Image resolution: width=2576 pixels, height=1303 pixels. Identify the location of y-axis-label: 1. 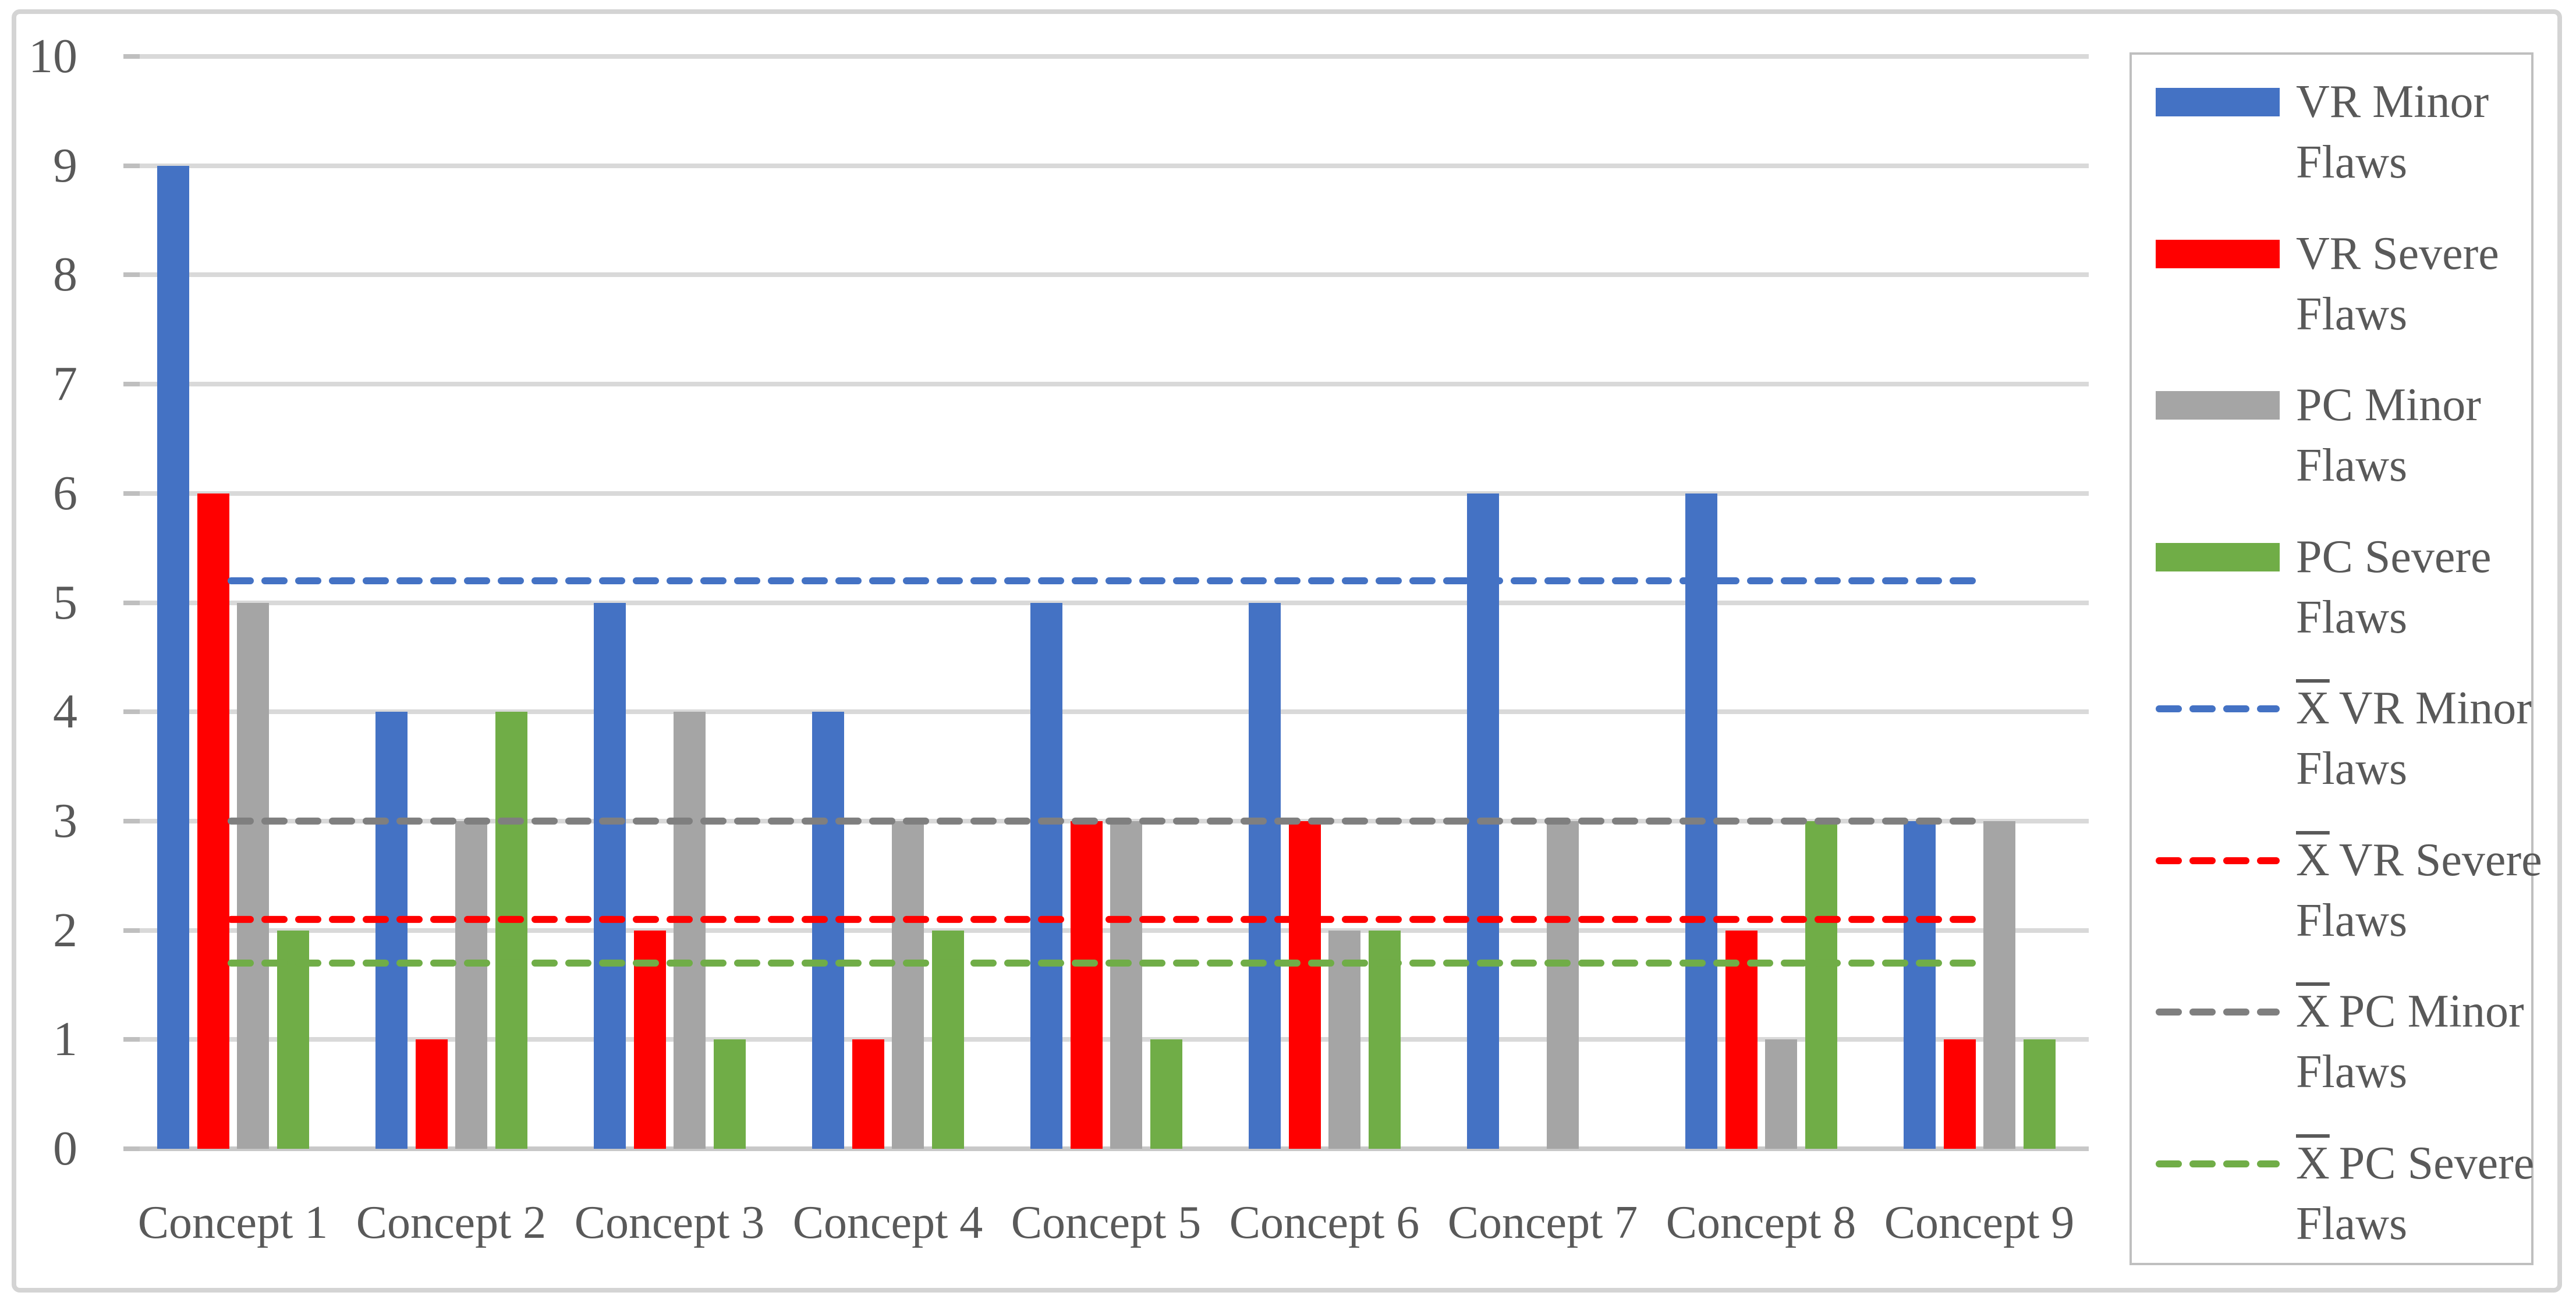
(65, 1039).